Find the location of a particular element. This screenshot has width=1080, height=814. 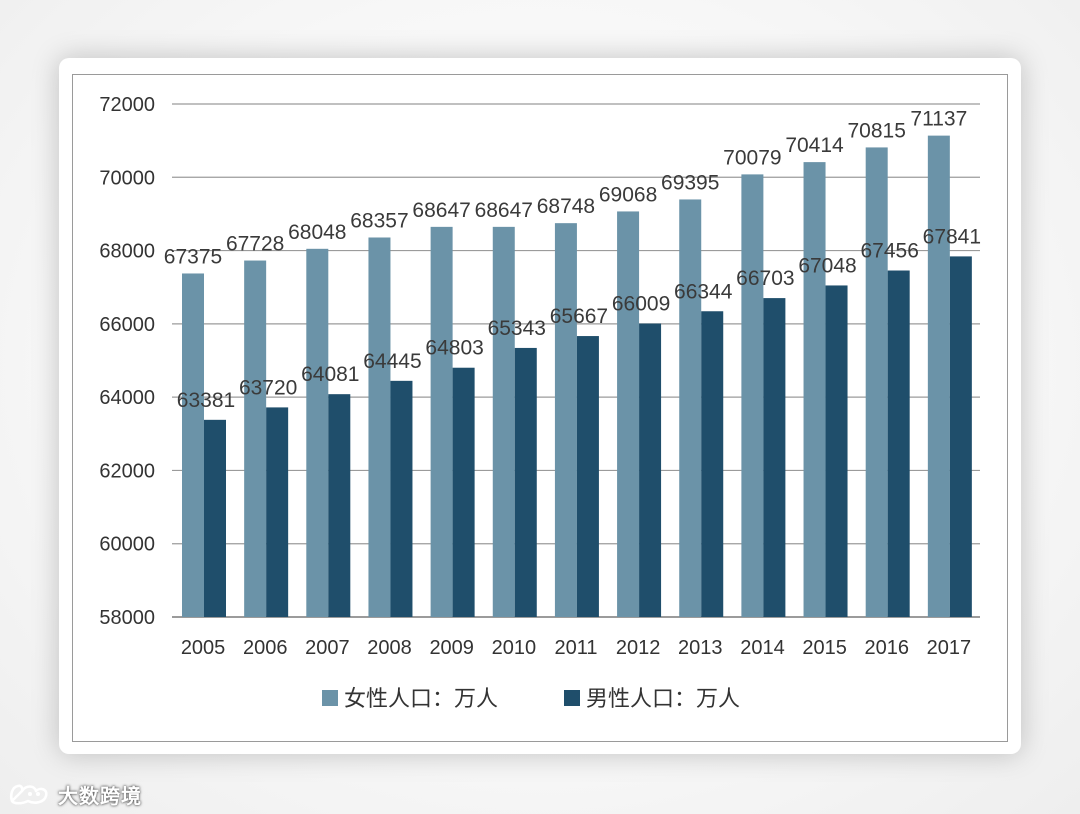

bar-female-2005 is located at coordinates (193, 445).